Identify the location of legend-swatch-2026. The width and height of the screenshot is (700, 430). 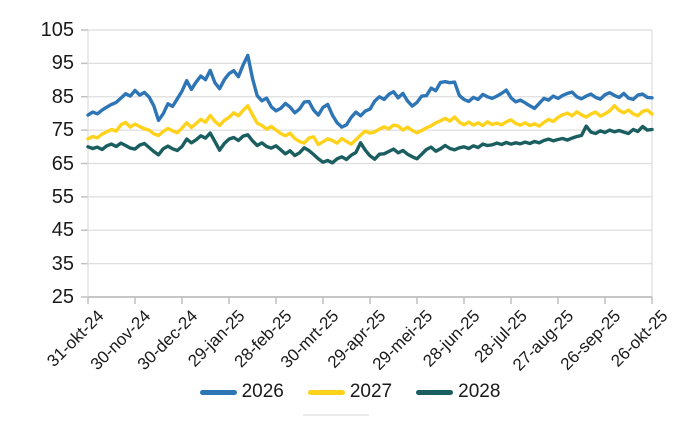
(218, 392).